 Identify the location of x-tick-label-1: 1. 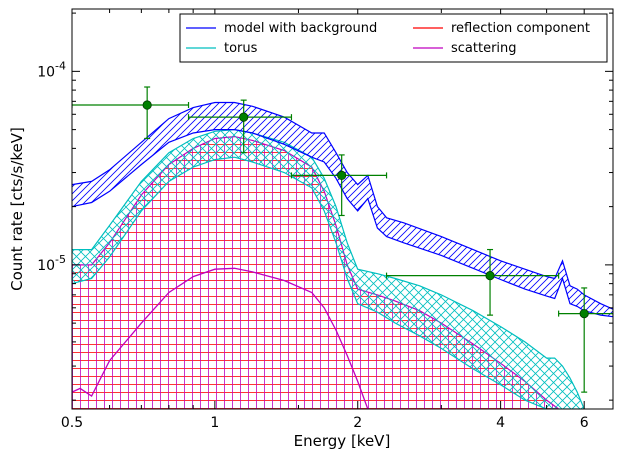
(214, 423).